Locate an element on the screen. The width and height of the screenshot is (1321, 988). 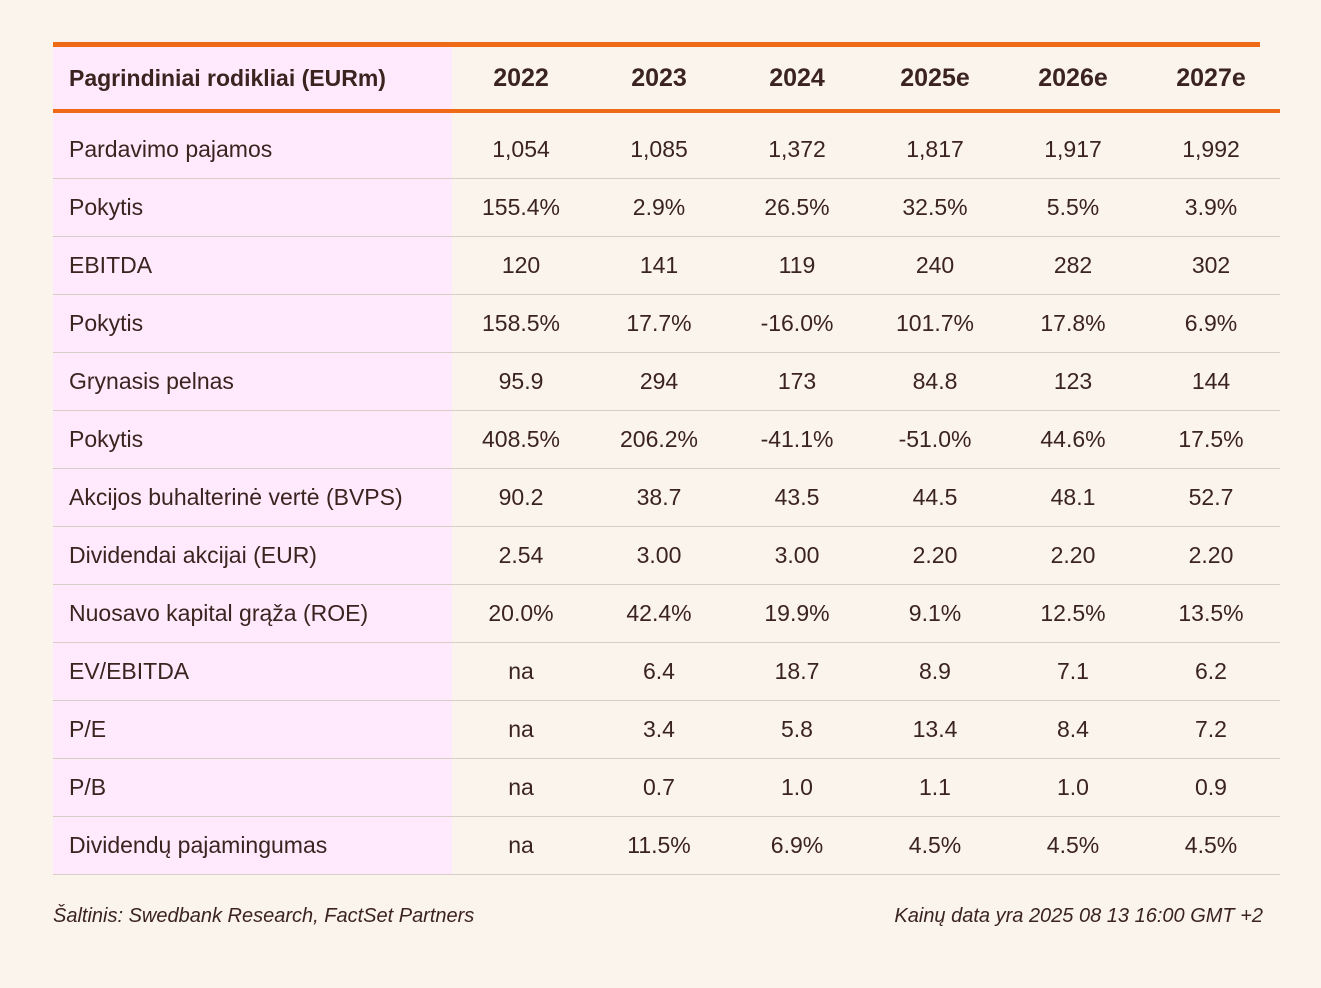
table-cell: 158.5% is located at coordinates (521, 323).